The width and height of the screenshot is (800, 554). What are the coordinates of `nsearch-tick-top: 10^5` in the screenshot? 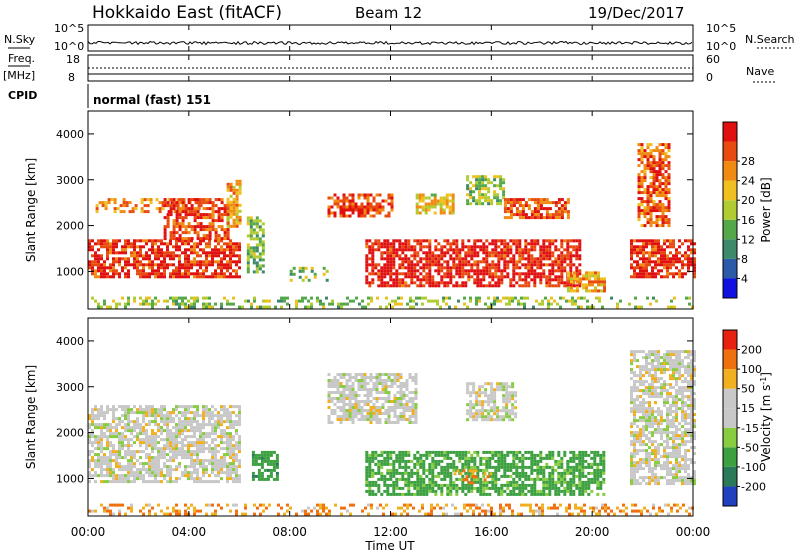 It's located at (721, 28).